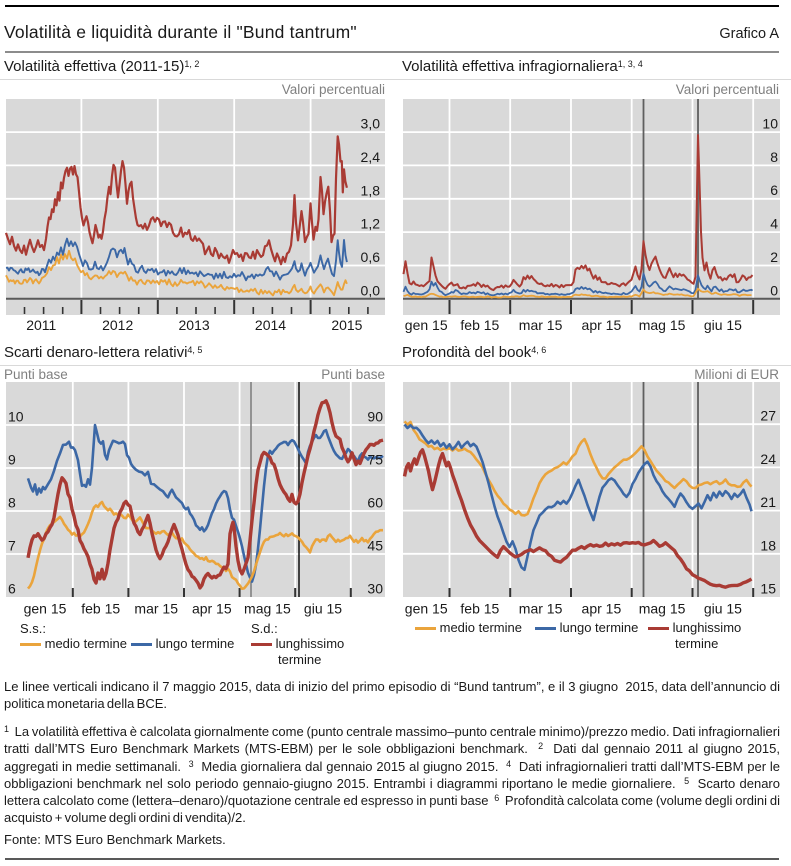 This screenshot has width=791, height=866. What do you see at coordinates (371, 124) in the screenshot?
I see `svg-text: 3,0` at bounding box center [371, 124].